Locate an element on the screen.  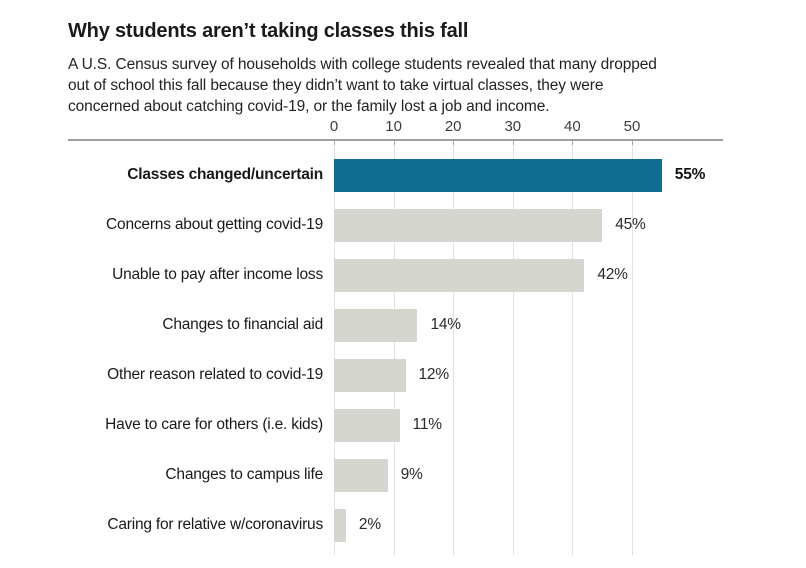
bar-label: Concerns about getting covid-19 is located at coordinates (214, 224).